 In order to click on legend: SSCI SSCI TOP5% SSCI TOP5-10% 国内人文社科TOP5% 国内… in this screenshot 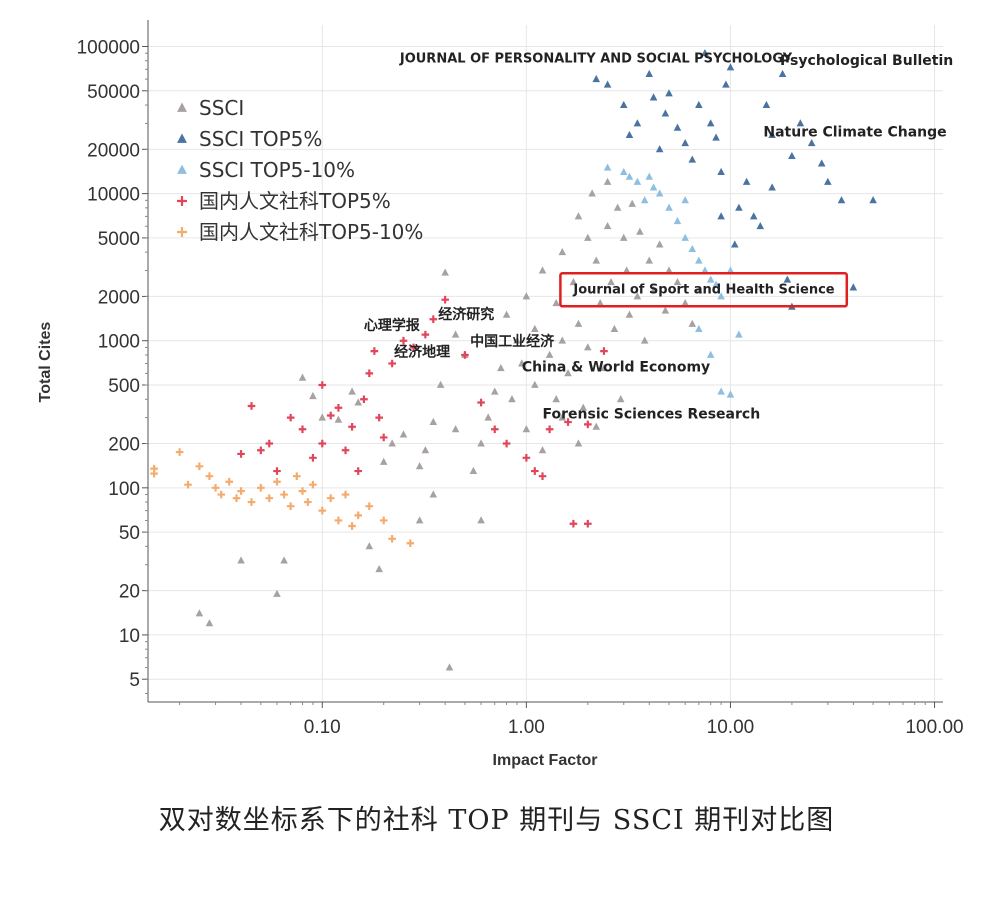, I will do `click(300, 170)`.